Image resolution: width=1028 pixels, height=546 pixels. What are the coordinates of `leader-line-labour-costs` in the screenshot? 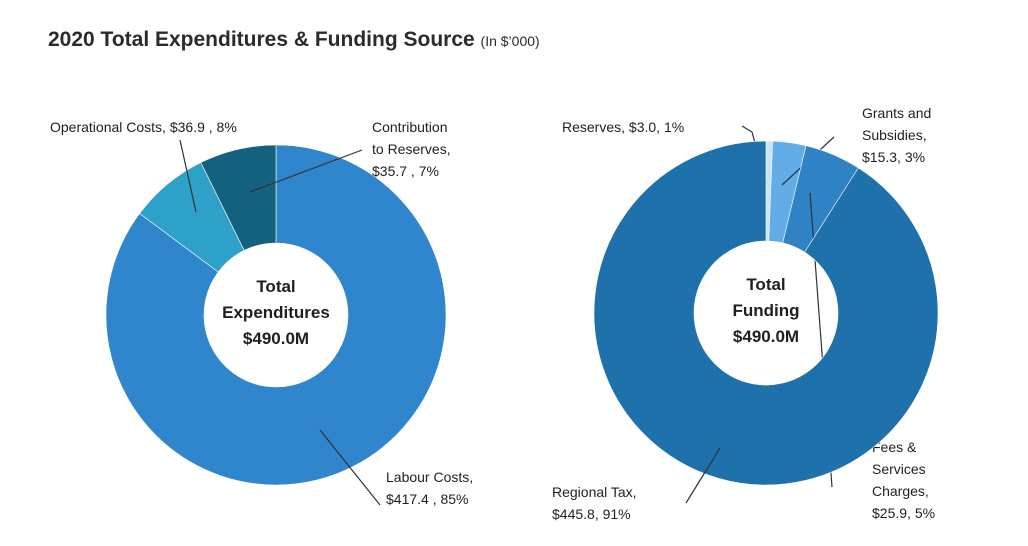 It's located at (350, 467).